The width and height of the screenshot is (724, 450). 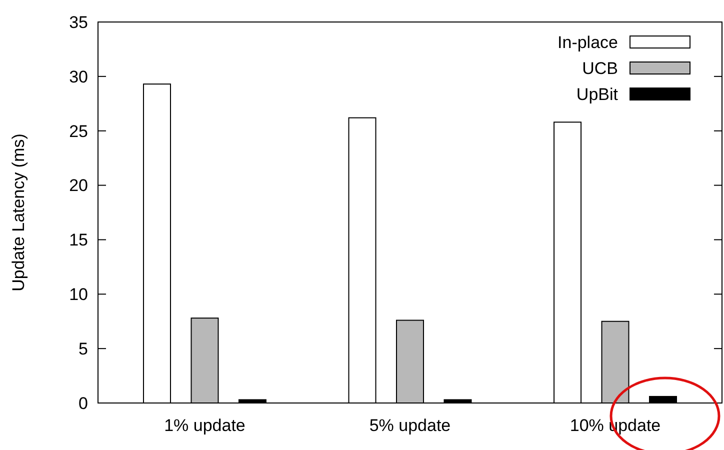 I want to click on y-axis-title: Update Latency (ms), so click(x=18, y=213).